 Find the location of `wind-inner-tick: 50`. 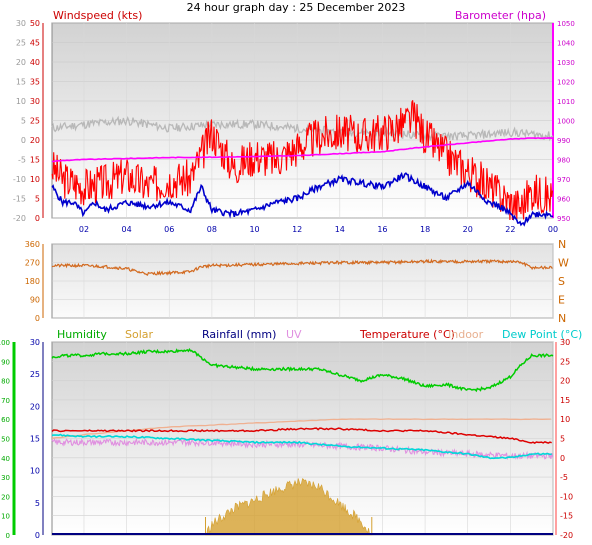

wind-inner-tick: 50 is located at coordinates (35, 23).